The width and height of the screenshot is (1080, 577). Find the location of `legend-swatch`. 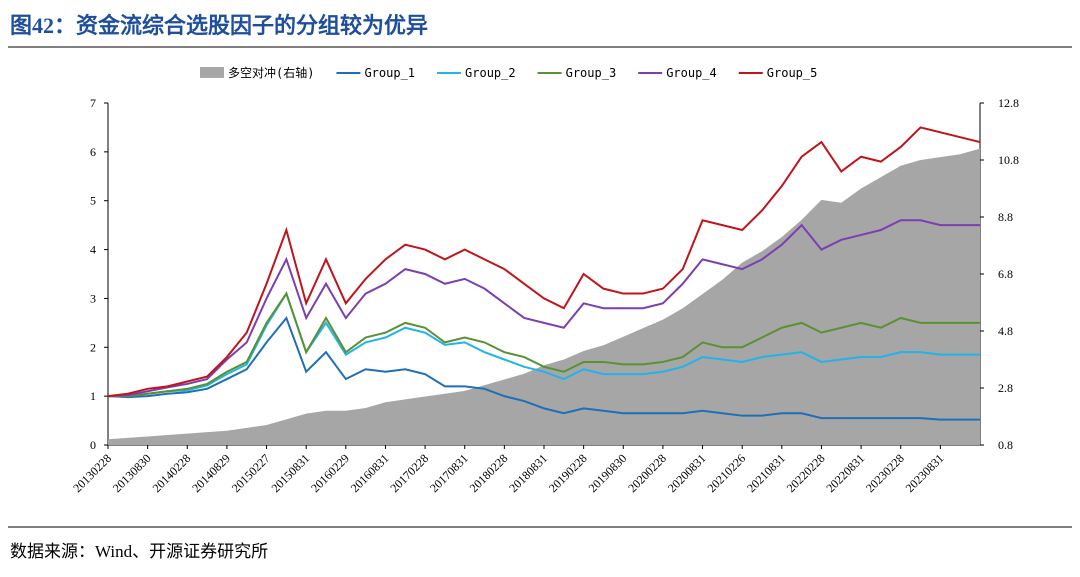

legend-swatch is located at coordinates (212, 72).